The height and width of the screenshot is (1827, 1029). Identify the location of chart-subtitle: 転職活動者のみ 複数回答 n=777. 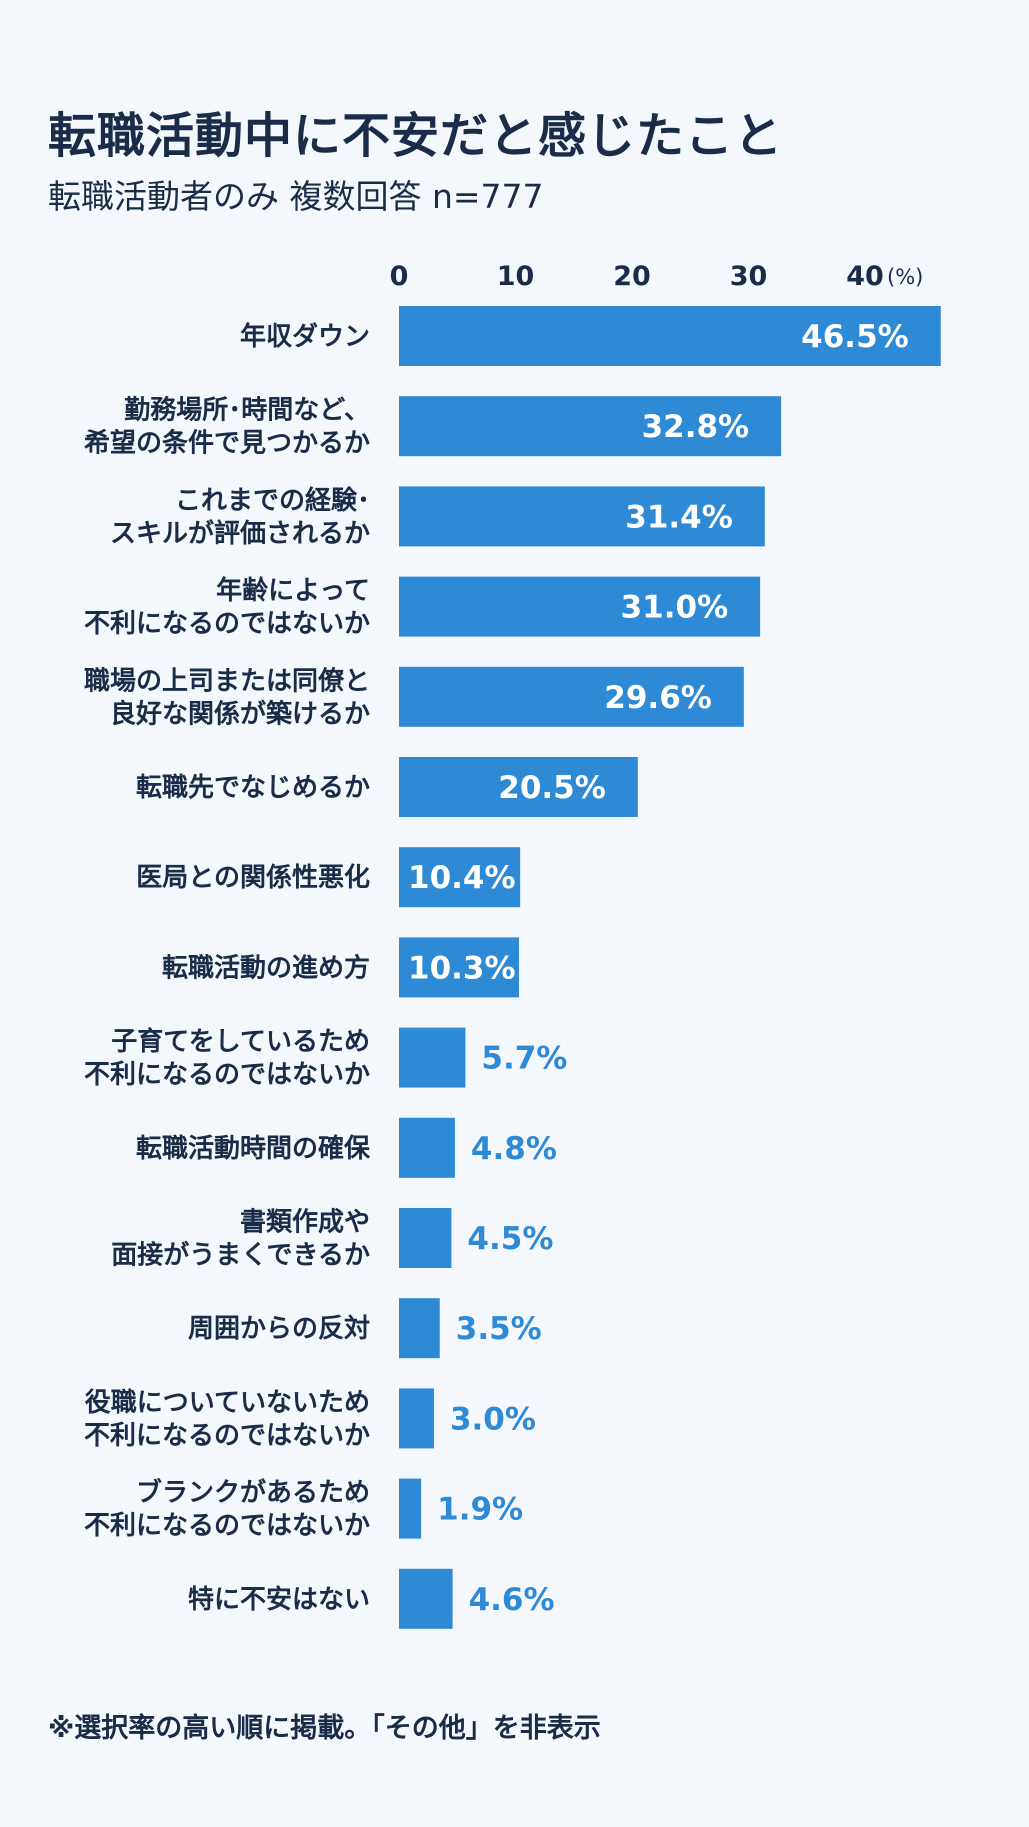
(296, 196).